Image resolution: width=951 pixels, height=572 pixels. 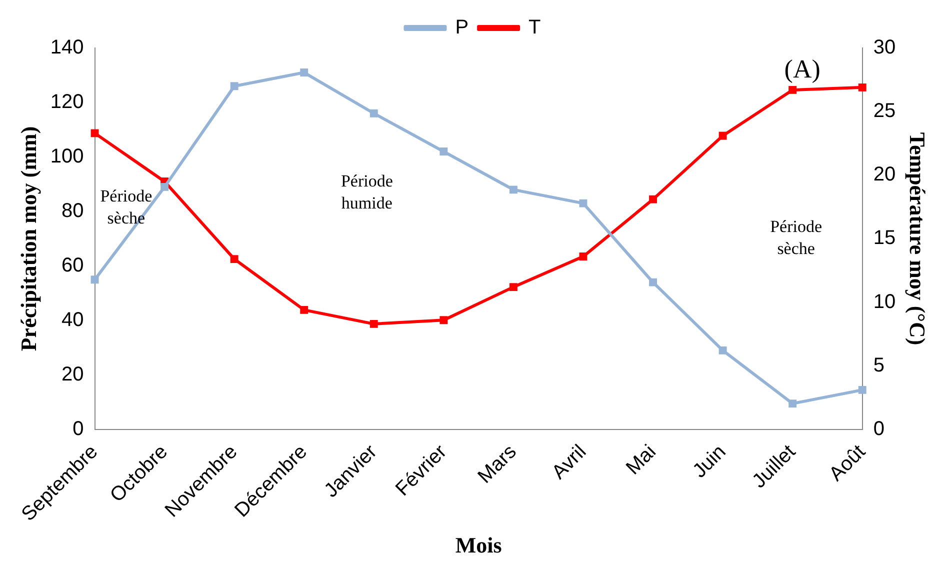 I want to click on y2-tick-label: 20, so click(x=884, y=175).